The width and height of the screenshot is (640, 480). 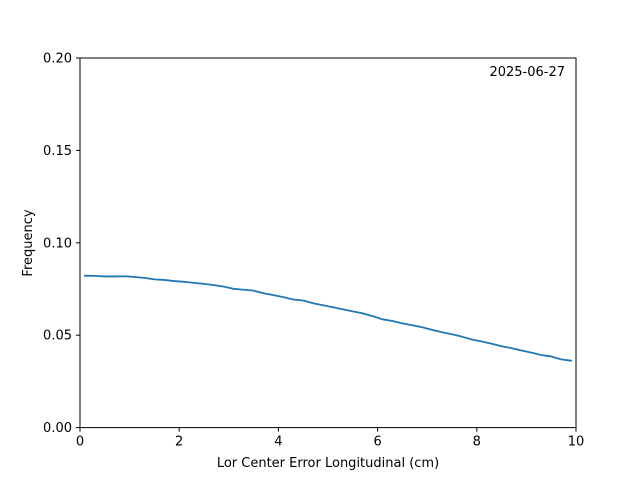 I want to click on y-tick-label: 0.15, so click(x=57, y=151).